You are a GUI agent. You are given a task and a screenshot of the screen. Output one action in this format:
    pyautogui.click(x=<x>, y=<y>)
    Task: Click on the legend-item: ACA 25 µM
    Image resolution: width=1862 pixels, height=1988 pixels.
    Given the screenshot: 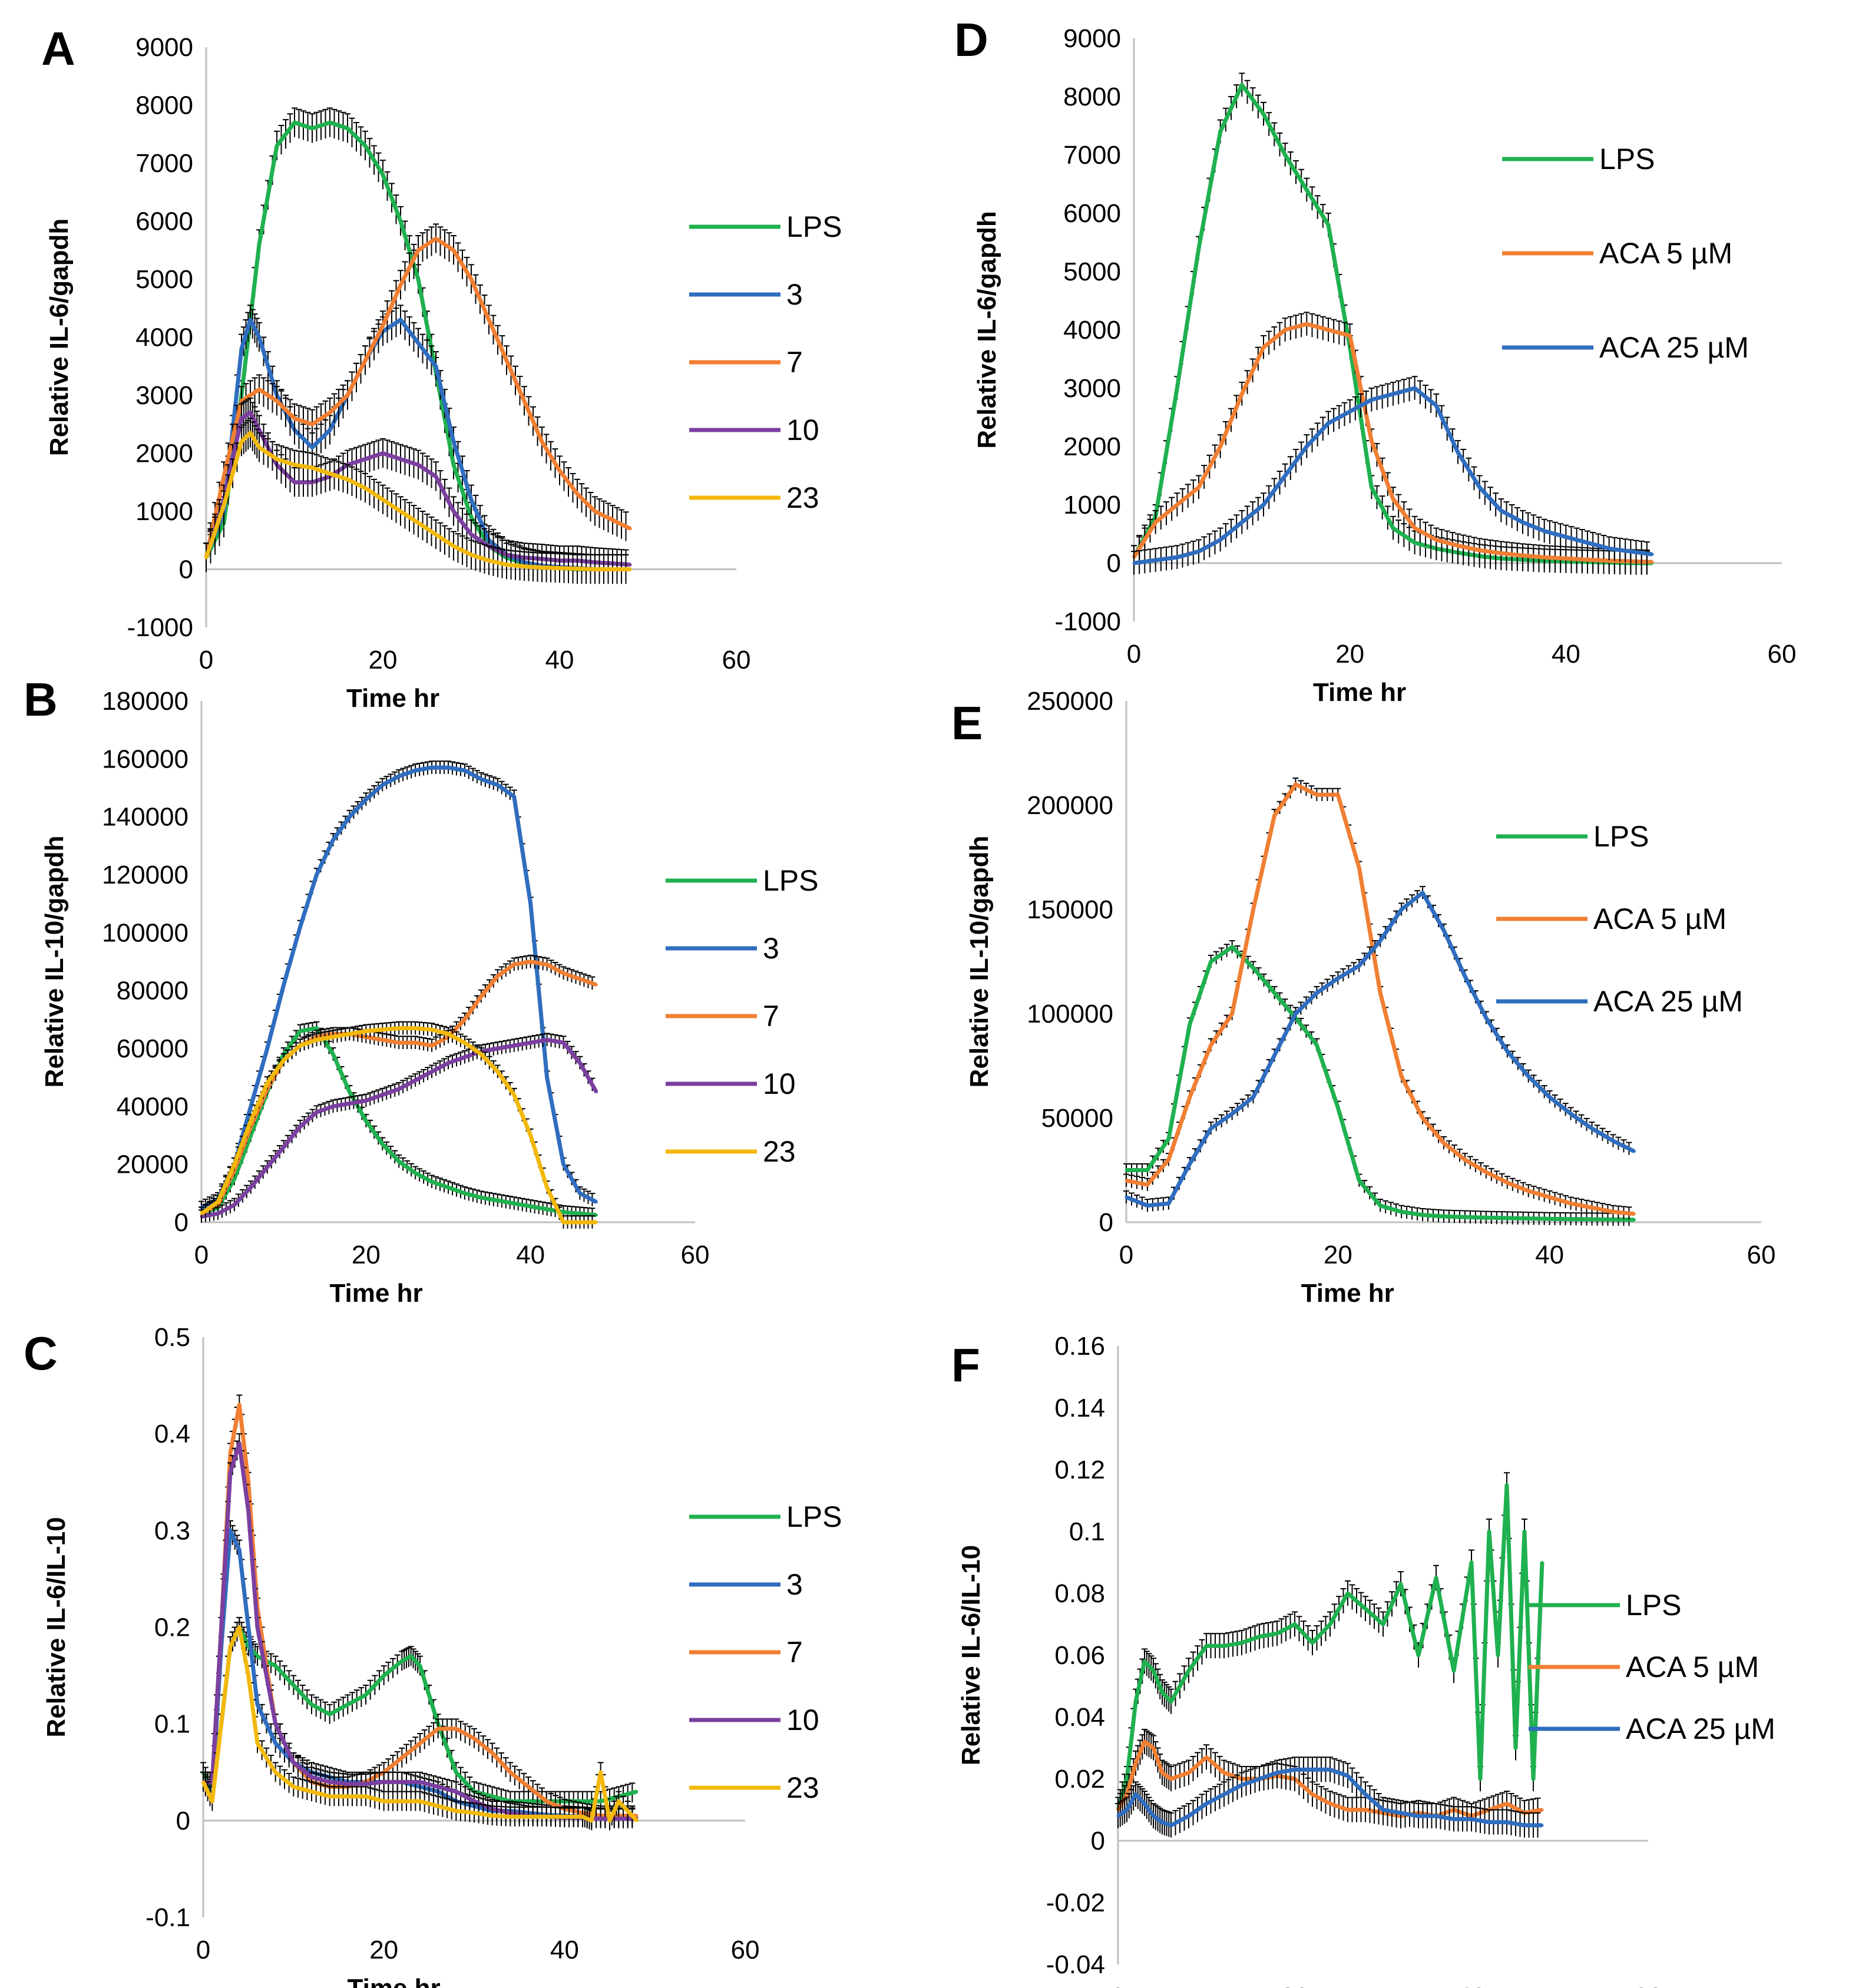 What is the action you would take?
    pyautogui.click(x=1625, y=347)
    